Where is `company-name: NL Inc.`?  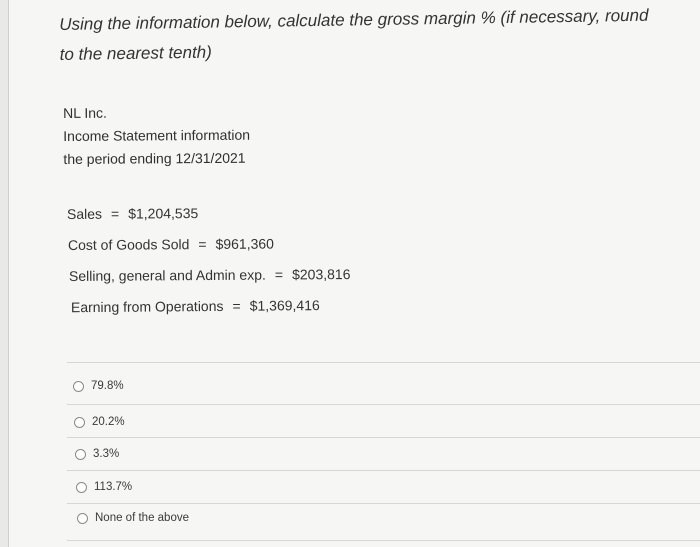
company-name: NL Inc. is located at coordinates (85, 112).